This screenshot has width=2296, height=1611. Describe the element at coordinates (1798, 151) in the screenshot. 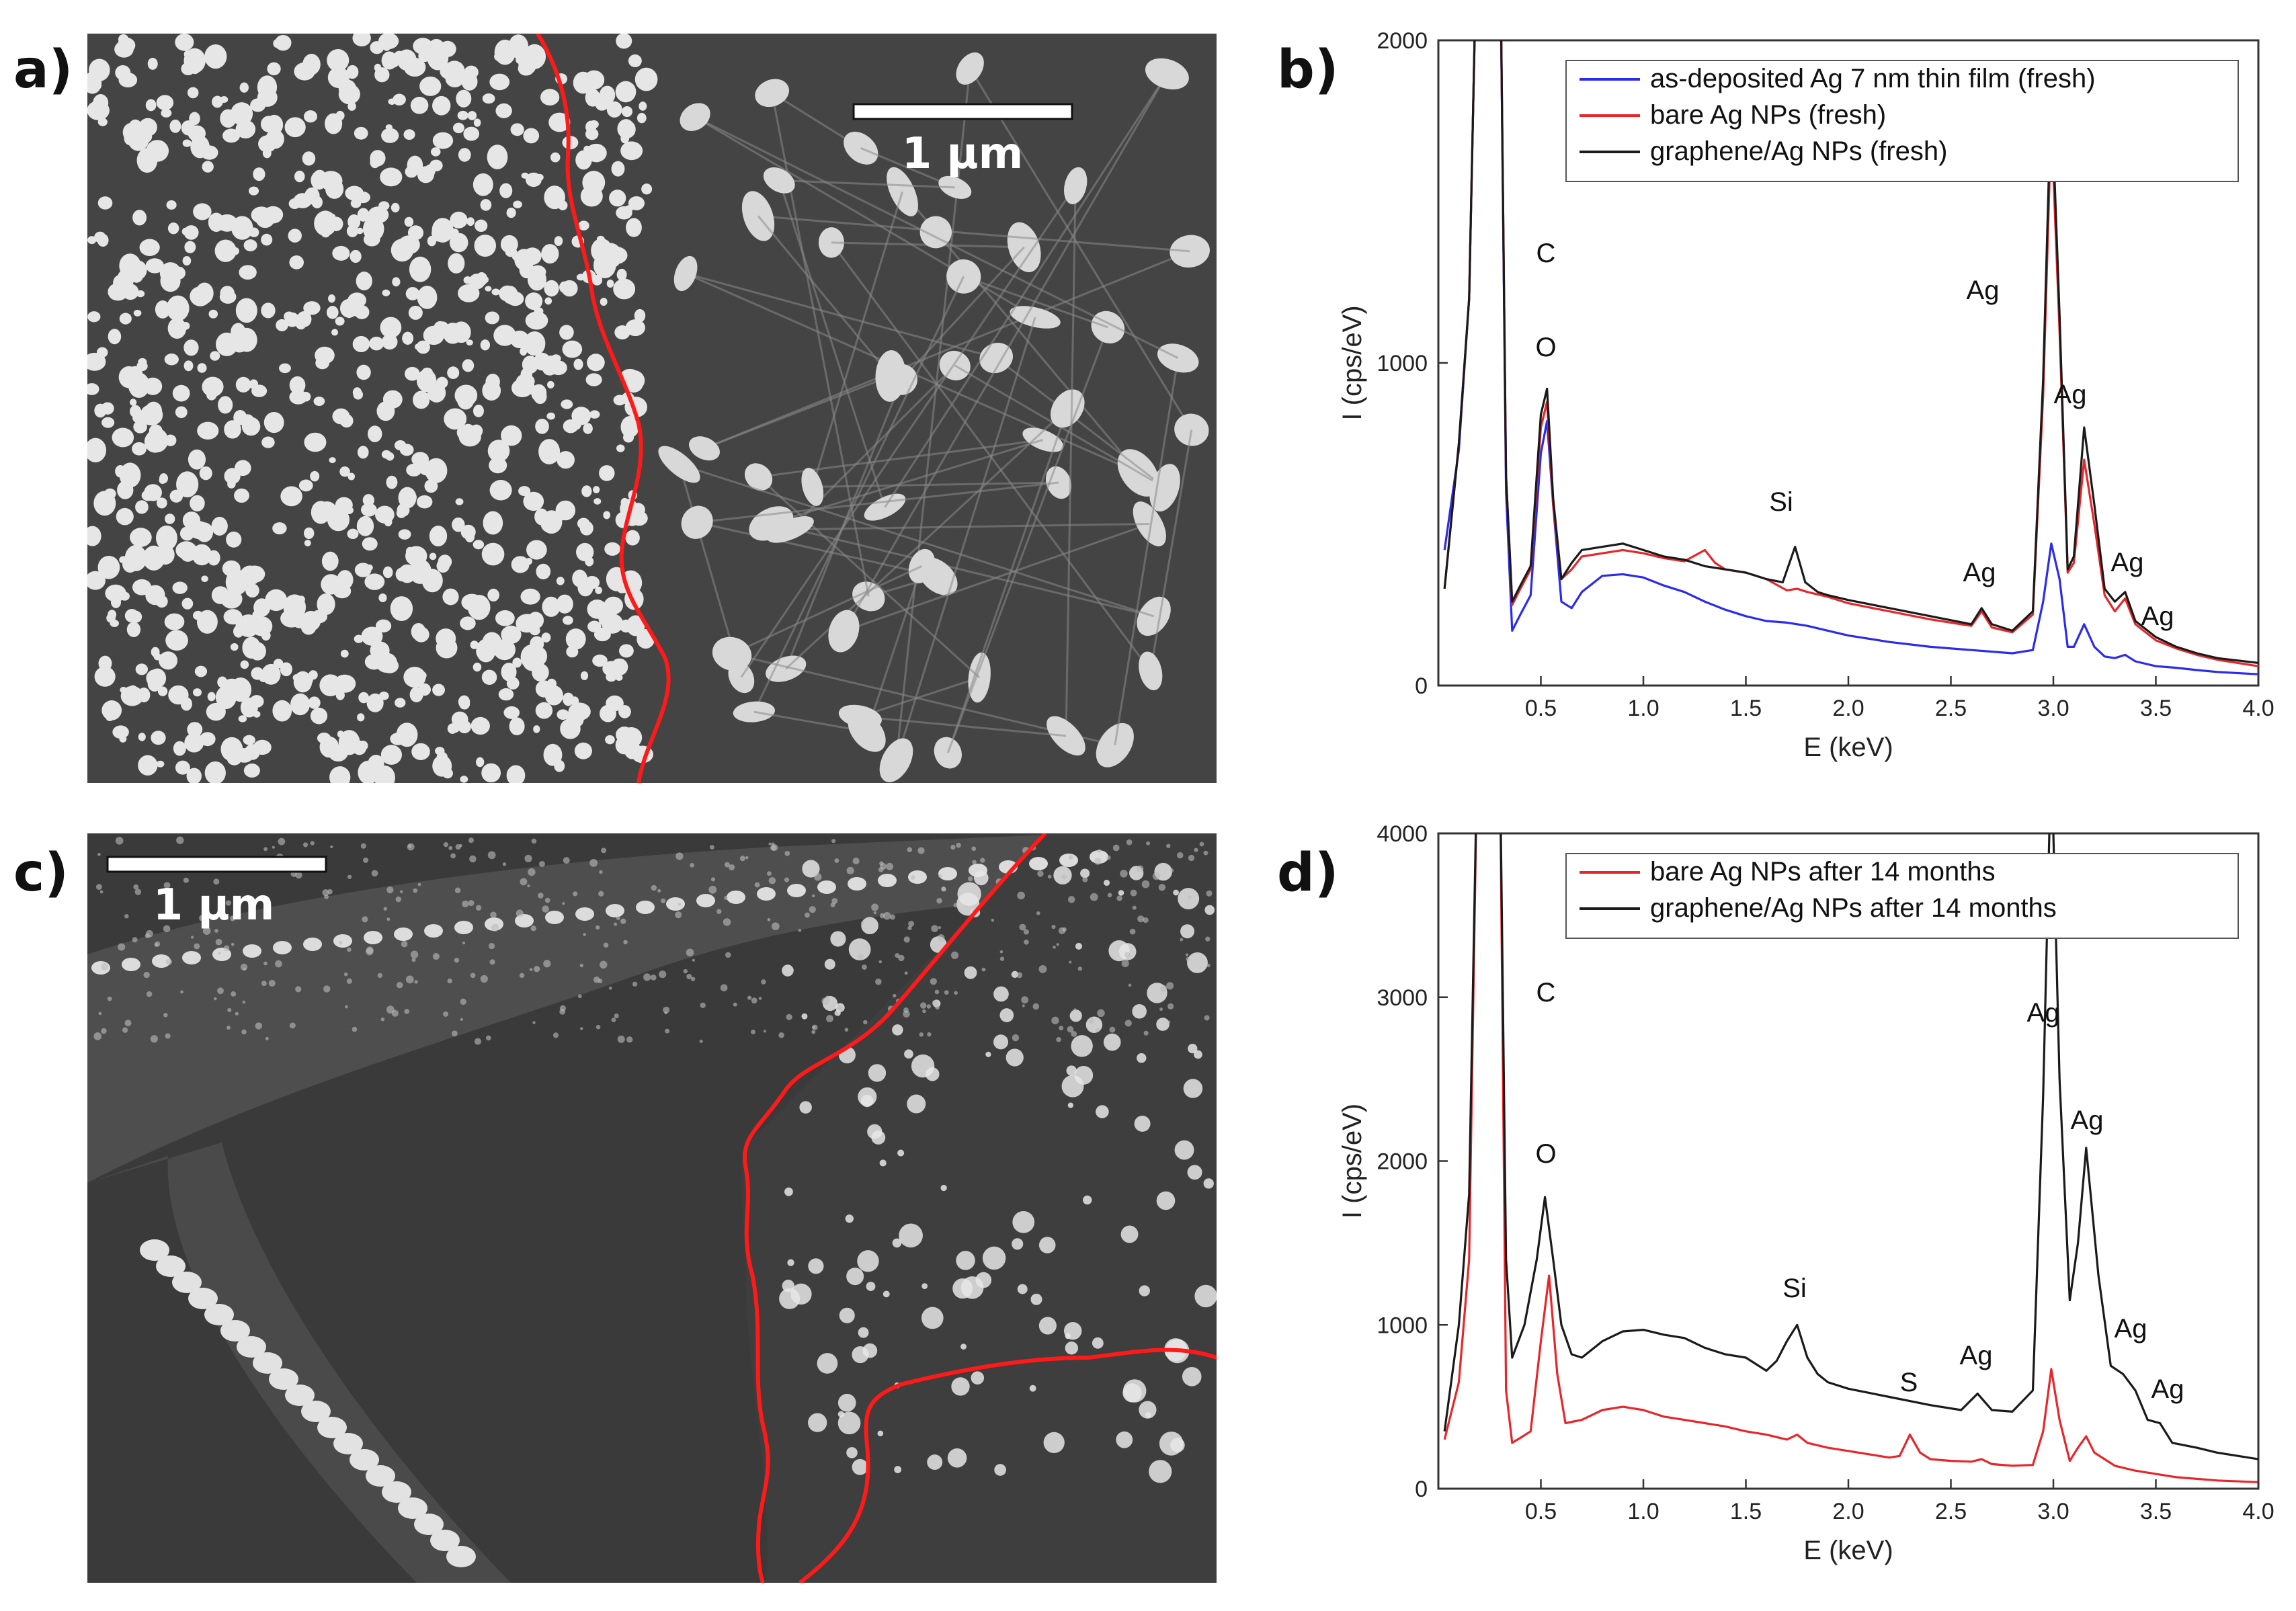

I see `legend-entry: graphene/Ag NPs (fresh)` at that location.